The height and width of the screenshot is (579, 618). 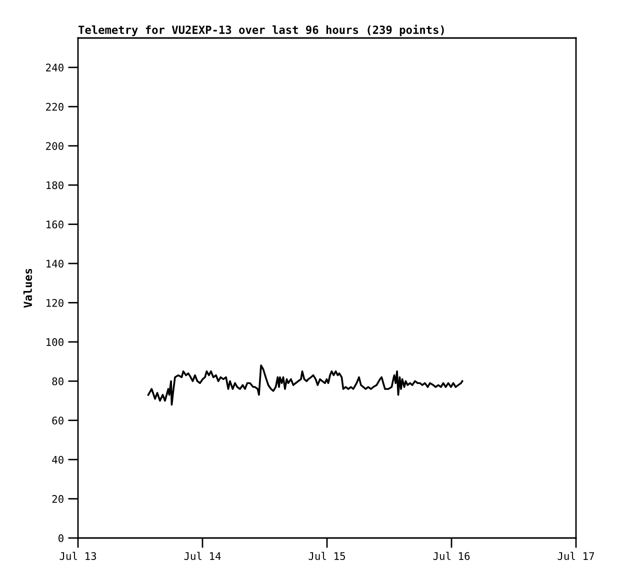 I want to click on x-tick-label: Jul 13, so click(x=78, y=556).